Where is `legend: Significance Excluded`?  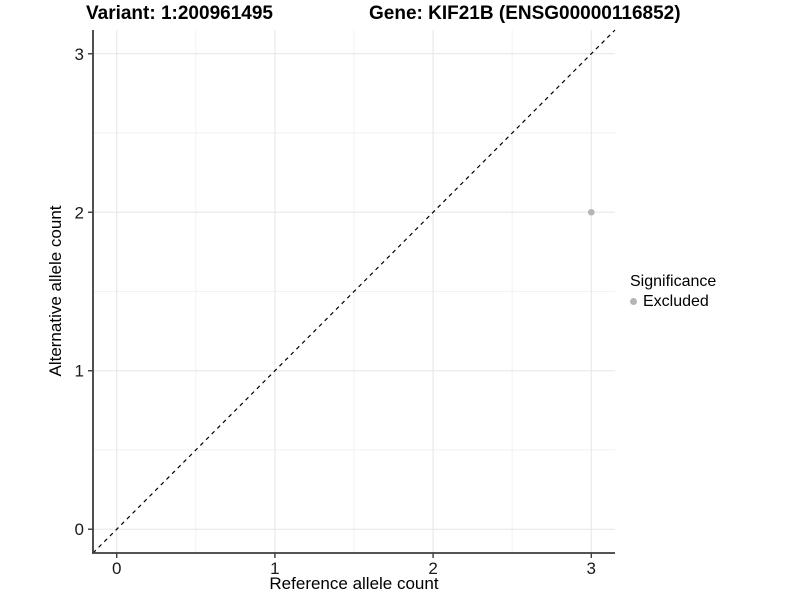
legend: Significance Excluded is located at coordinates (673, 291).